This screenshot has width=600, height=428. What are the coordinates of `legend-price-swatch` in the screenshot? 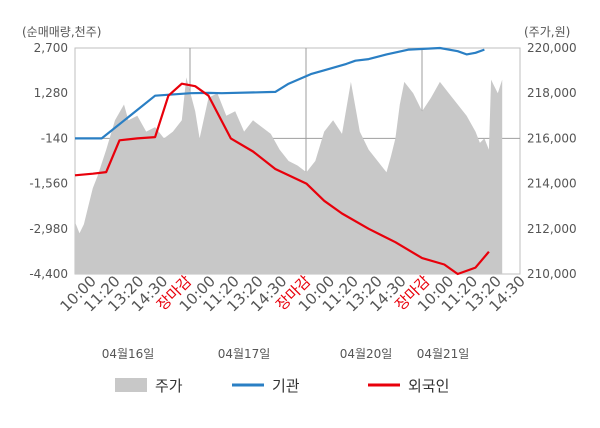 It's located at (131, 385).